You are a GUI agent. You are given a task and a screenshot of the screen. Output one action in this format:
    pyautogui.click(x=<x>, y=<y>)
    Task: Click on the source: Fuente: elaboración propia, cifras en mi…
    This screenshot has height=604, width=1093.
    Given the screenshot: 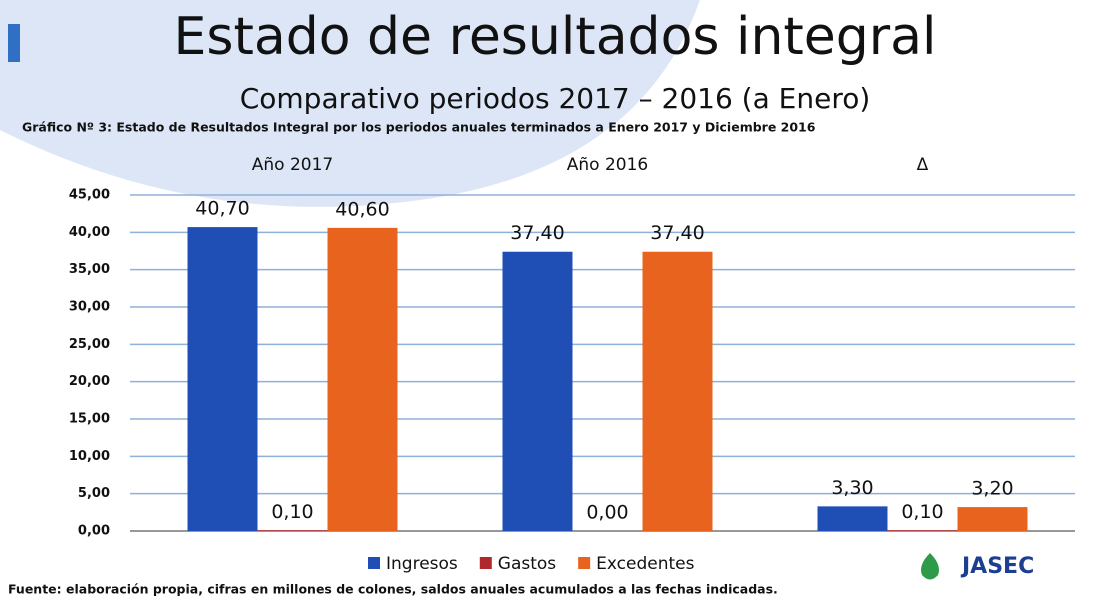 What is the action you would take?
    pyautogui.click(x=393, y=589)
    